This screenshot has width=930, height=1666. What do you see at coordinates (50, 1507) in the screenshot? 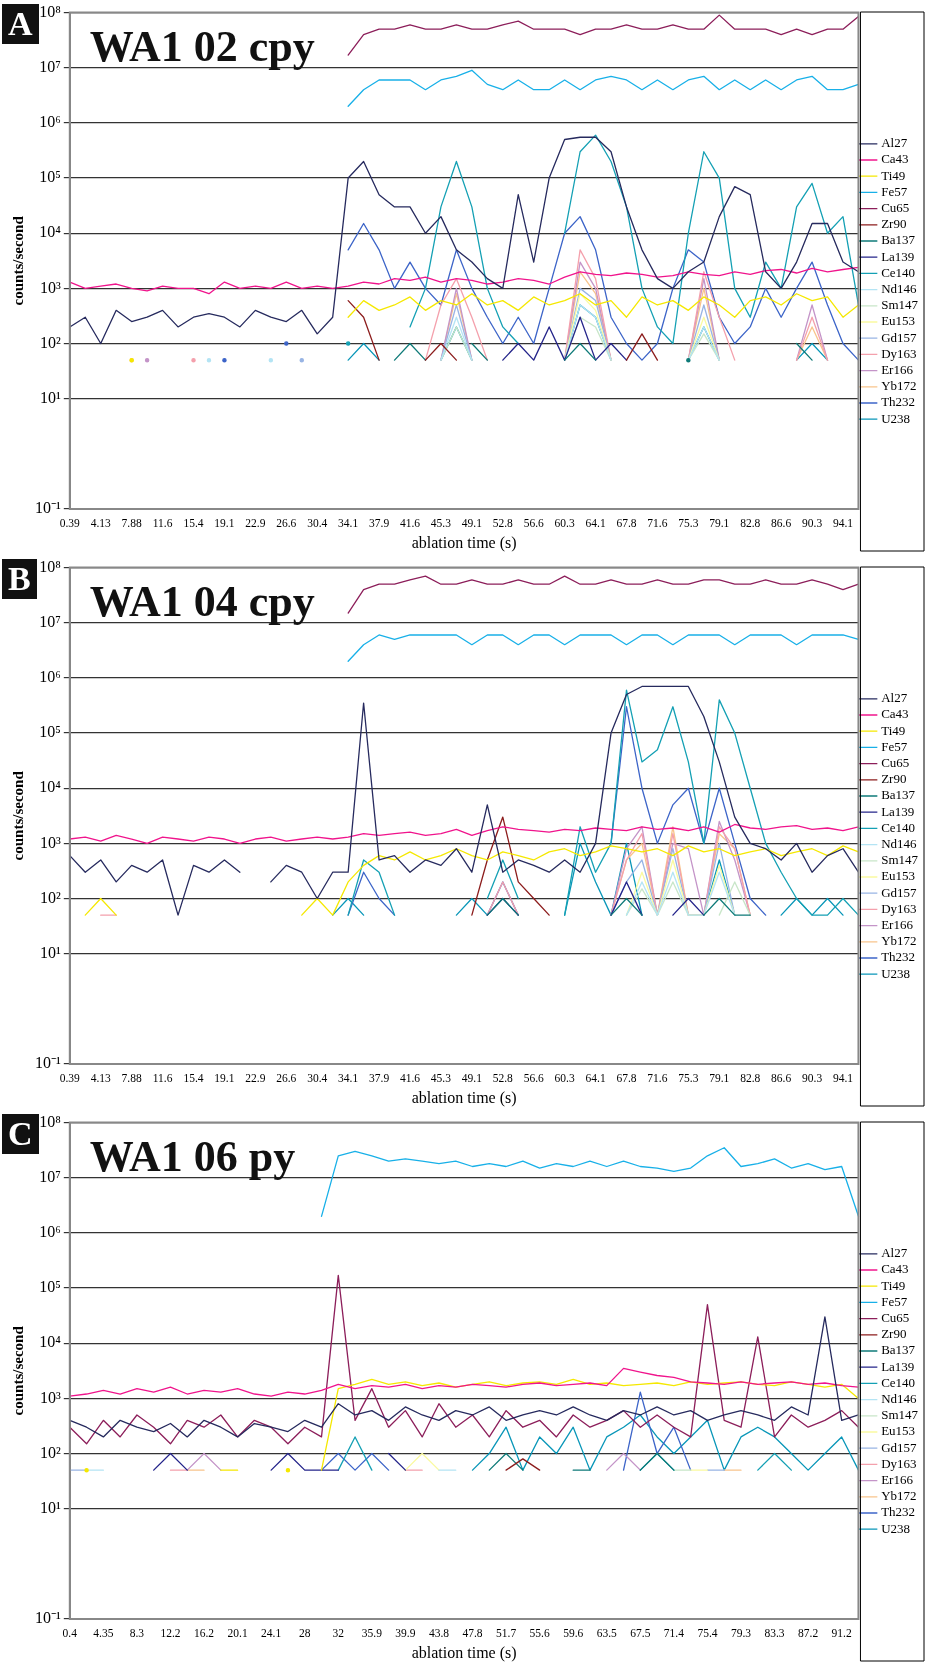
I see `y-tick-label: 10¹` at bounding box center [50, 1507].